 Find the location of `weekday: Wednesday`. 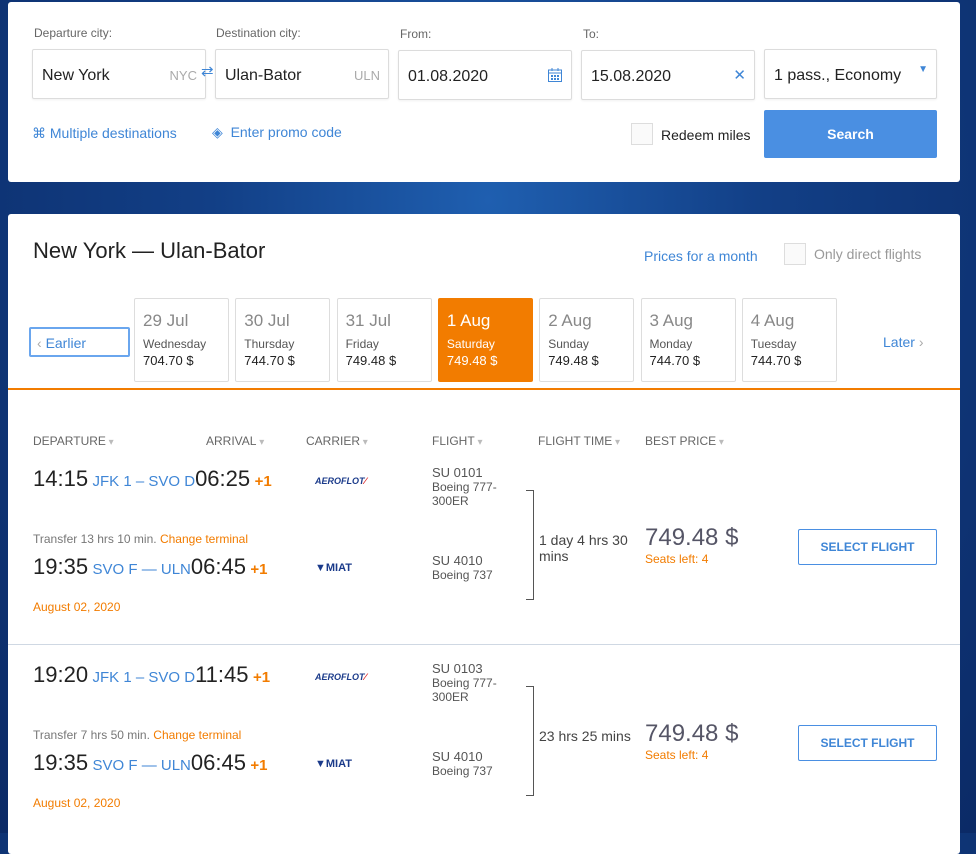

weekday: Wednesday is located at coordinates (175, 344).